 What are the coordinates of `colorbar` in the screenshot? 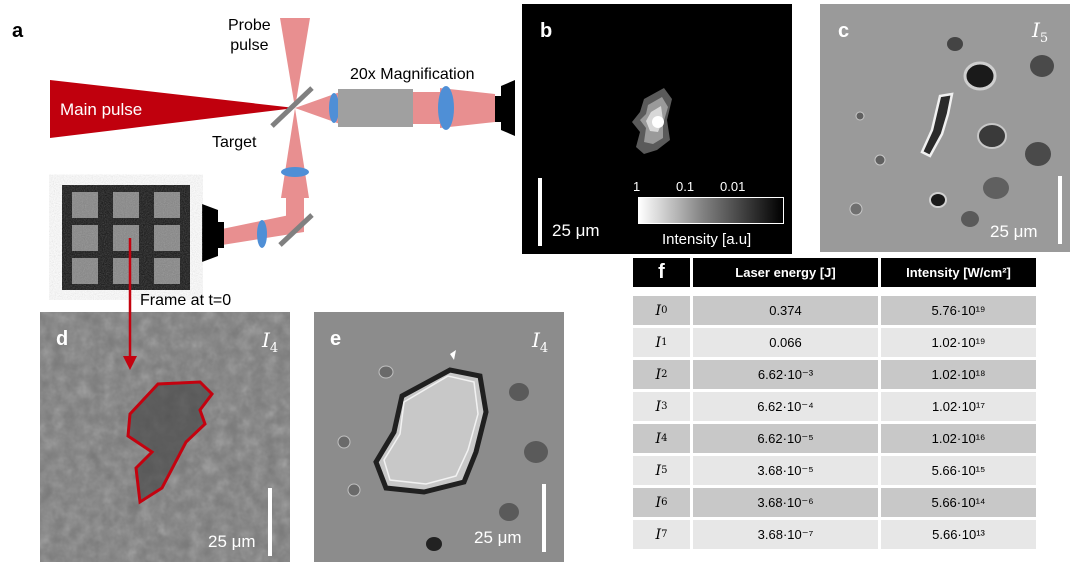 It's located at (711, 210).